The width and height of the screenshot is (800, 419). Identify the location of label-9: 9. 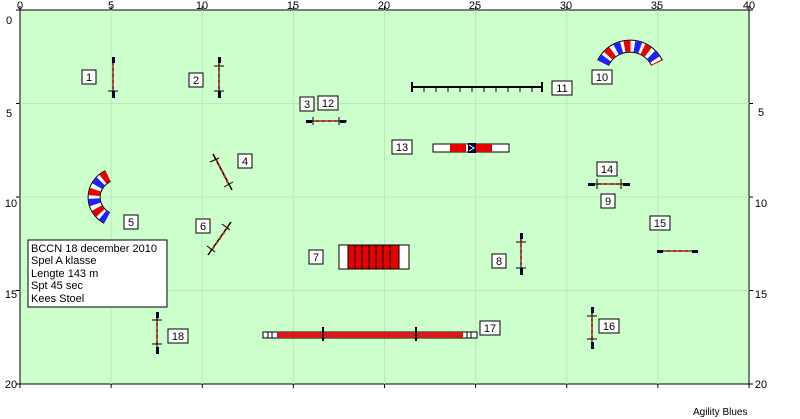
(608, 201).